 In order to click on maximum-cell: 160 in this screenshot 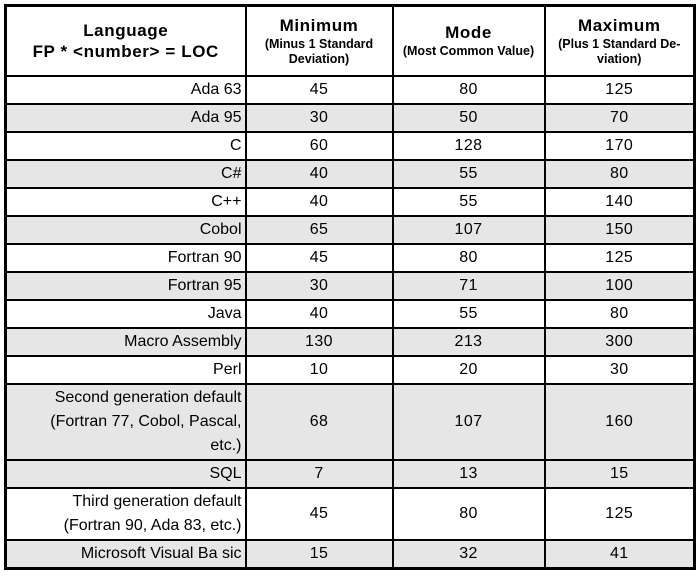, I will do `click(619, 421)`.